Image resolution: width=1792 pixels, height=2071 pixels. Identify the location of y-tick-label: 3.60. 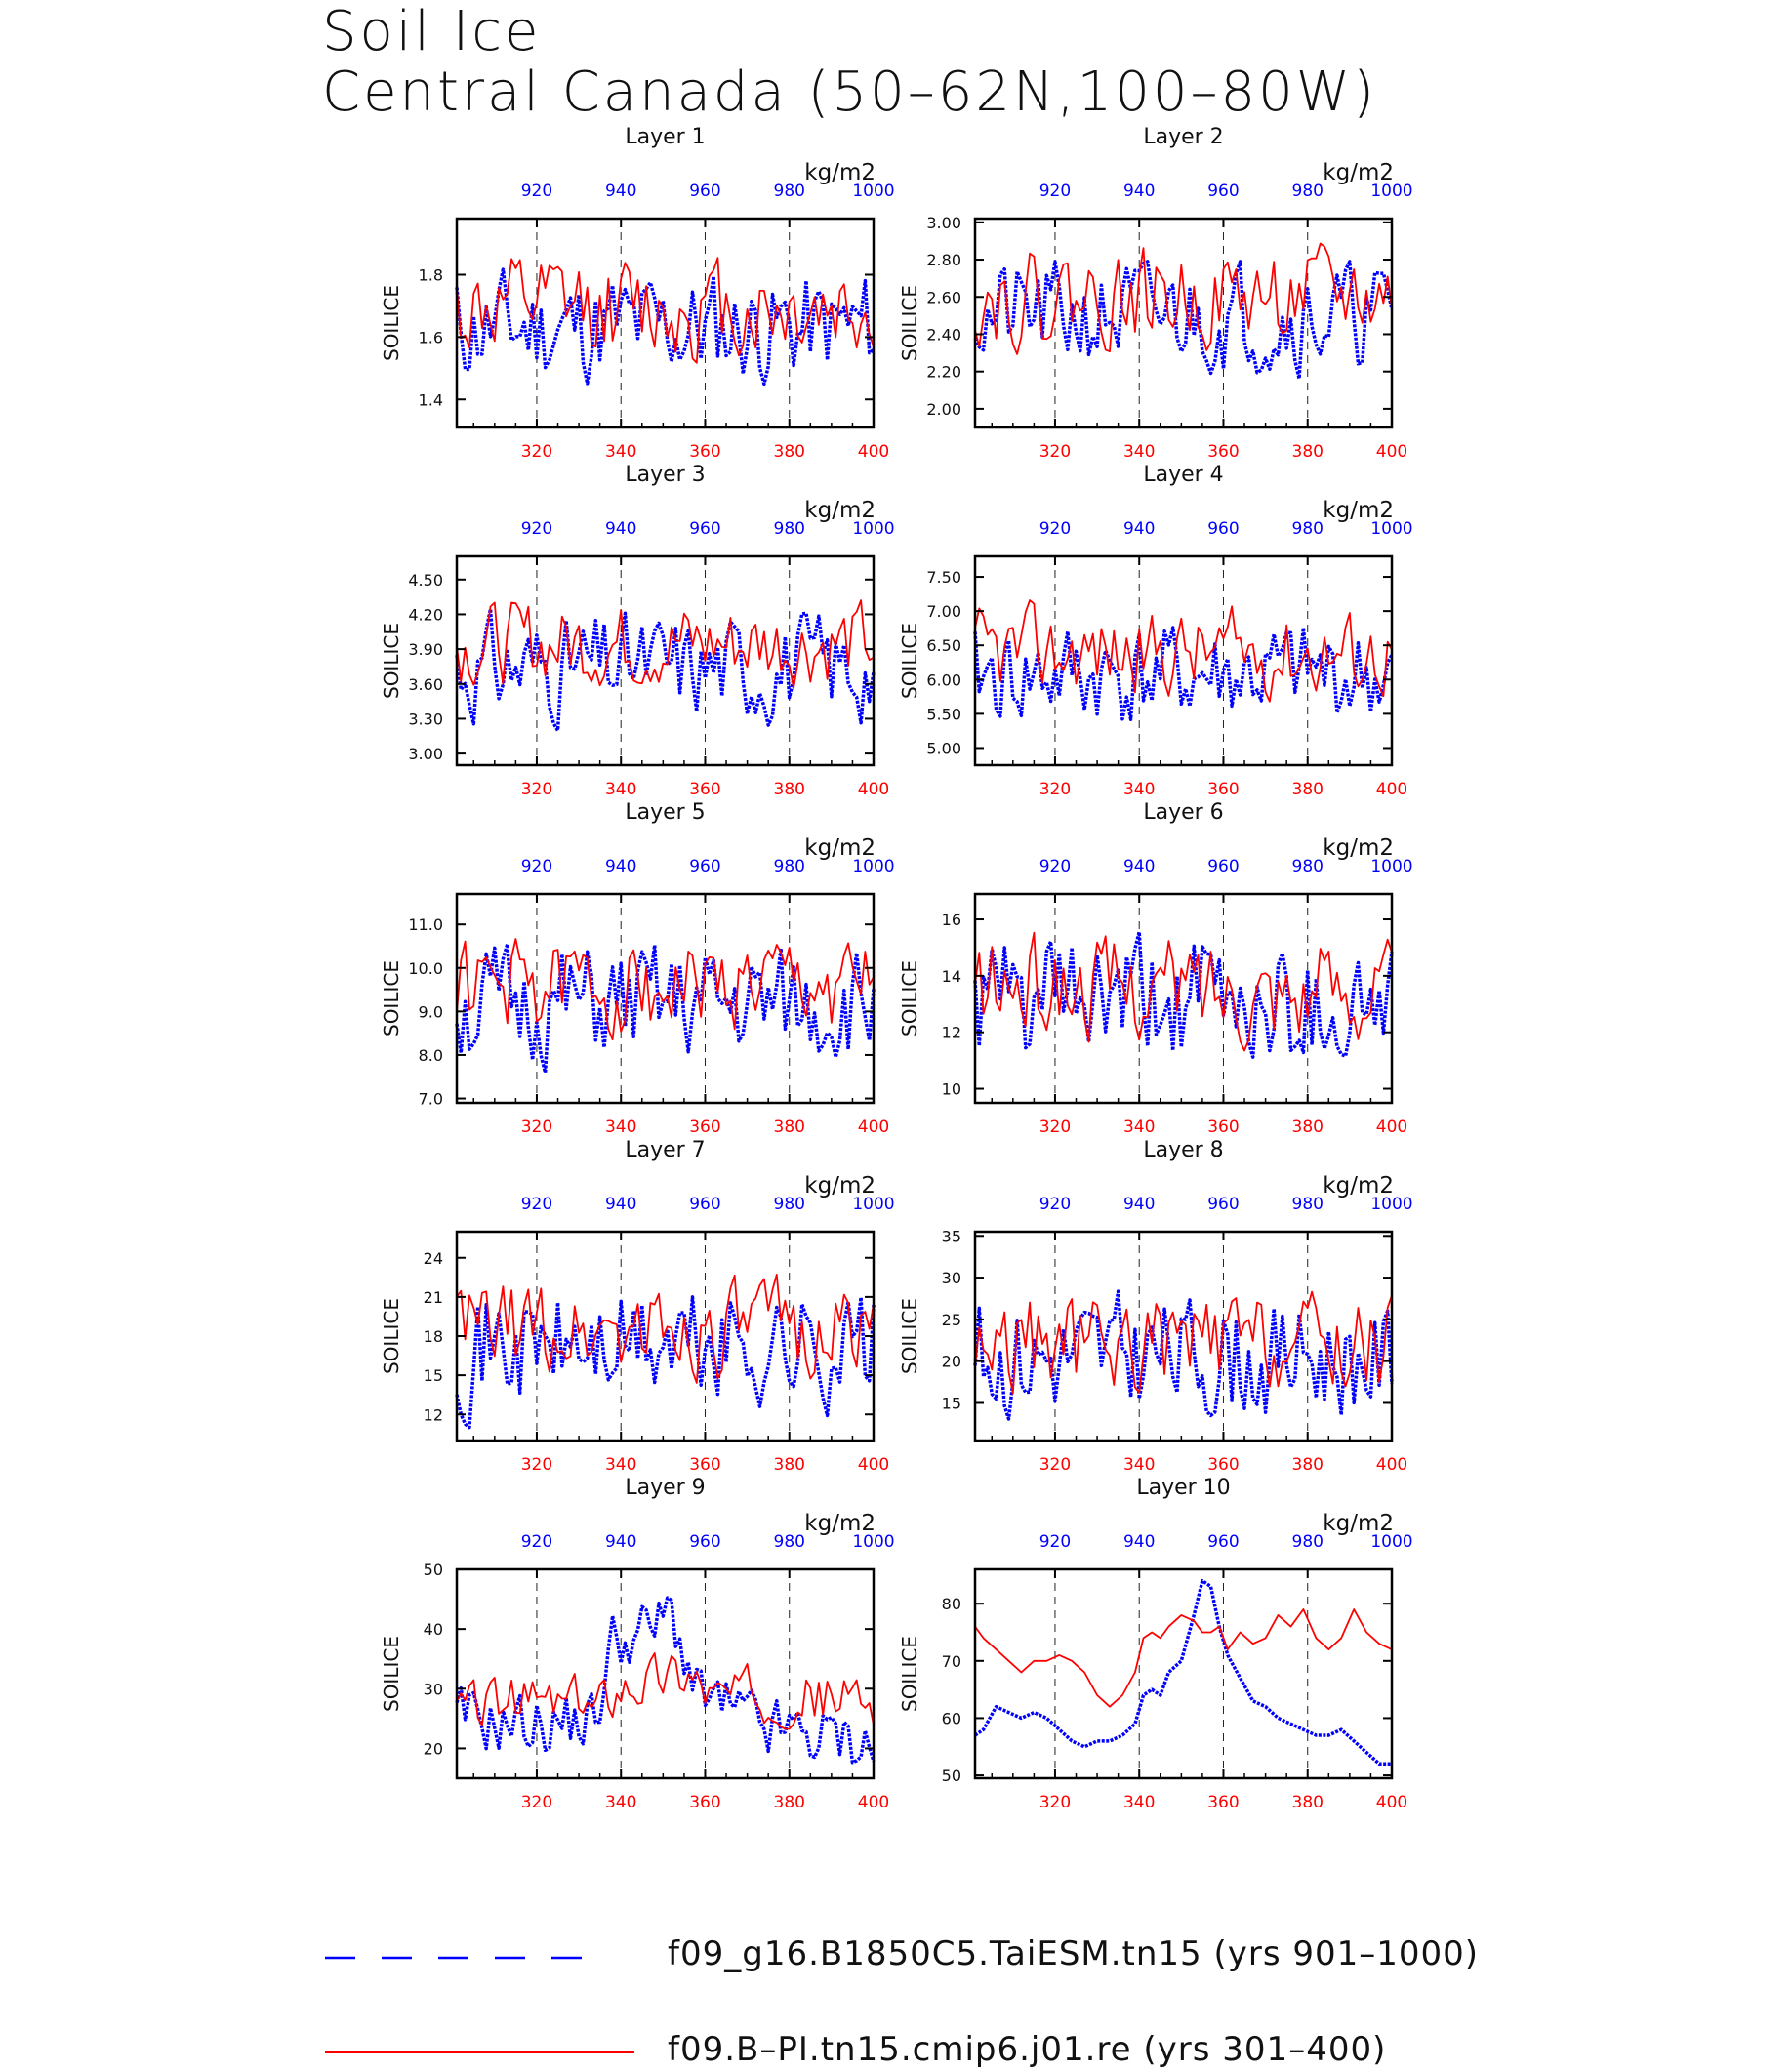
(425, 685).